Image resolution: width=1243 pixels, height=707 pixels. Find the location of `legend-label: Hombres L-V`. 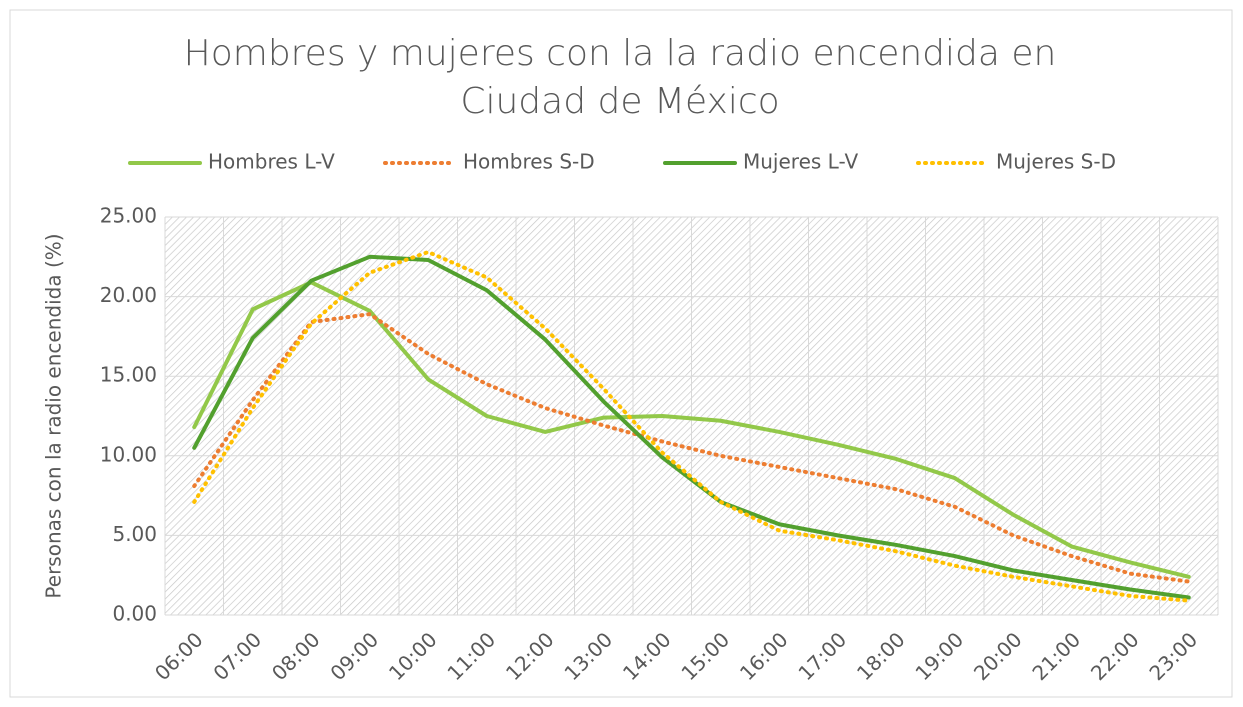

legend-label: Hombres L-V is located at coordinates (271, 162).